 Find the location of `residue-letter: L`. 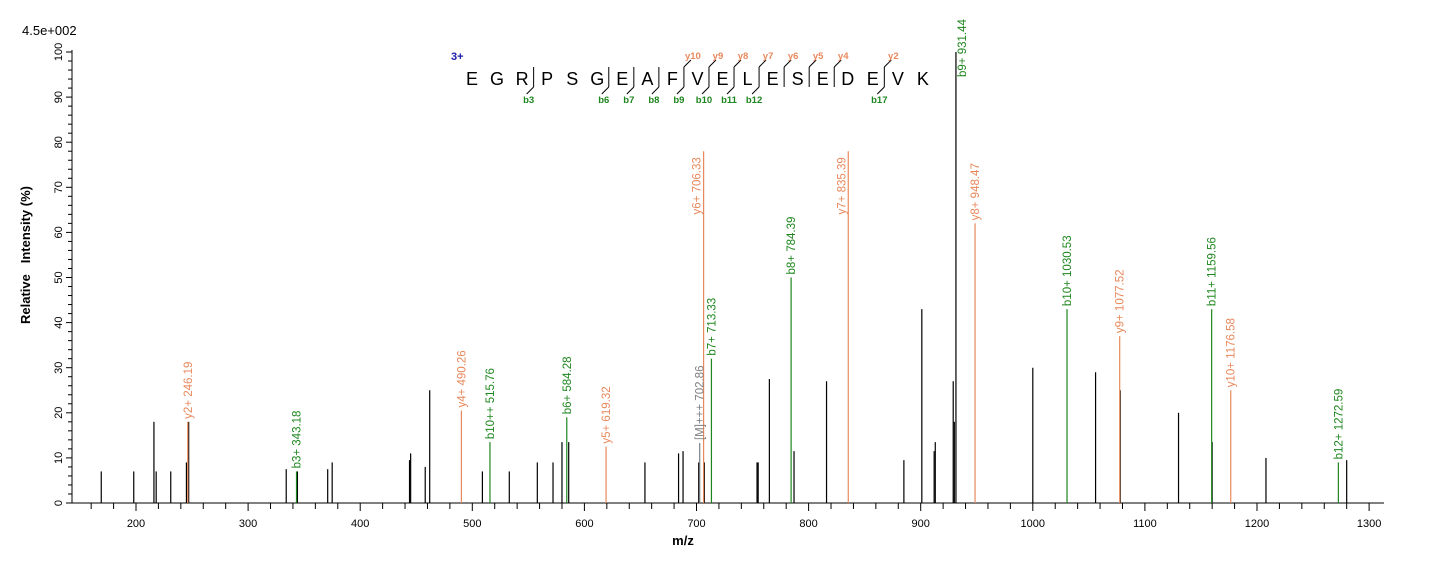

residue-letter: L is located at coordinates (748, 79).